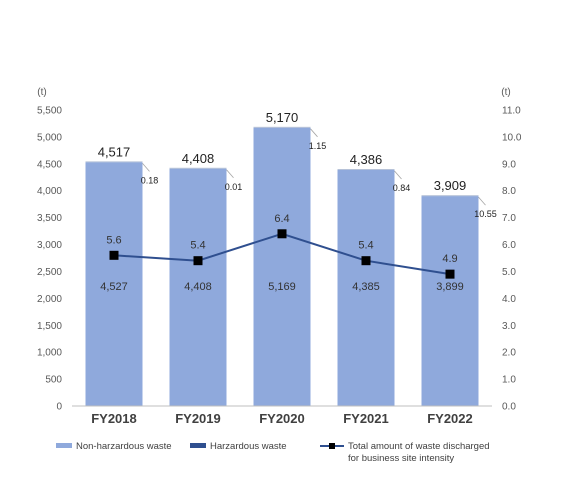 This screenshot has height=488, width=564. Describe the element at coordinates (198, 445) in the screenshot. I see `legend-swatch-hazardous` at that location.